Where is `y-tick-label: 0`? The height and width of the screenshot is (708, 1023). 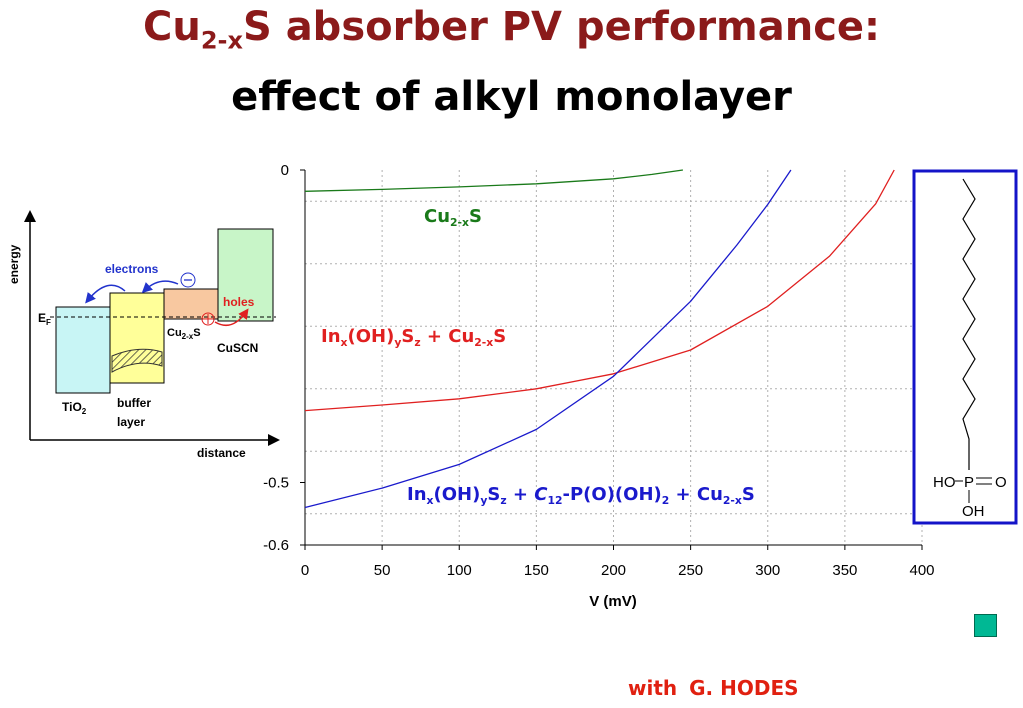
y-tick-label: 0 is located at coordinates (285, 170).